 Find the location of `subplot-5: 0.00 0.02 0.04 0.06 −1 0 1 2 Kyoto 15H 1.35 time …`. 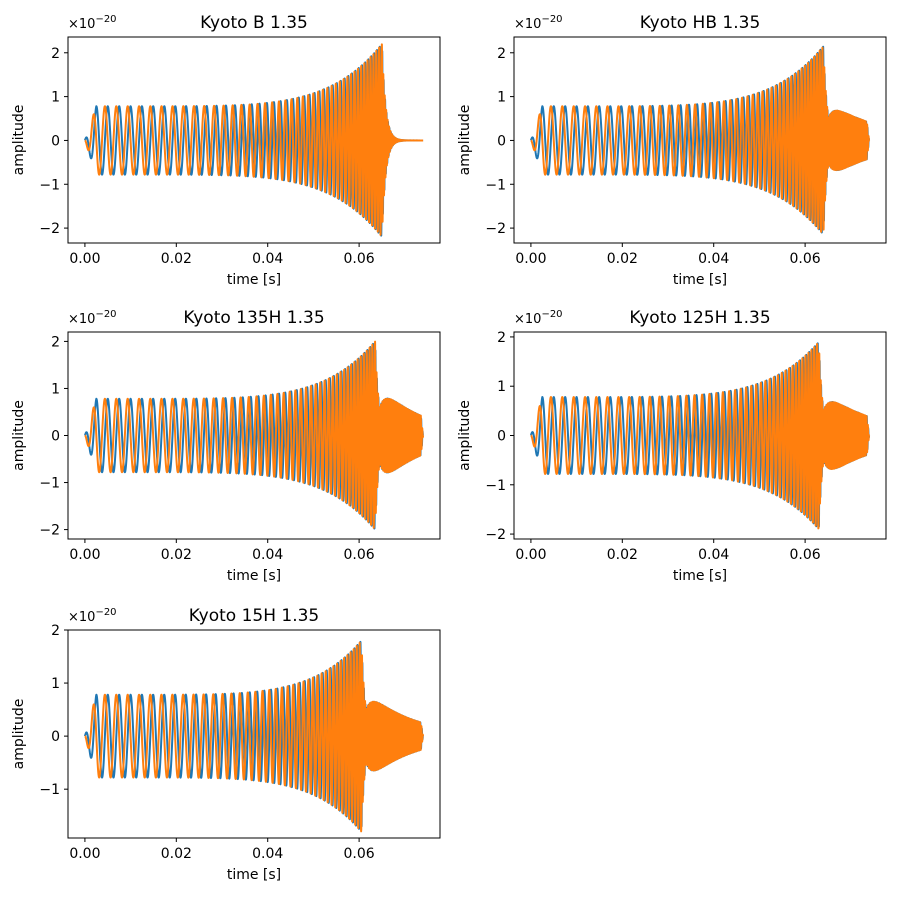

subplot-5: 0.00 0.02 0.04 0.06 −1 0 1 2 Kyoto 15H 1.35 time … is located at coordinates (226, 744).